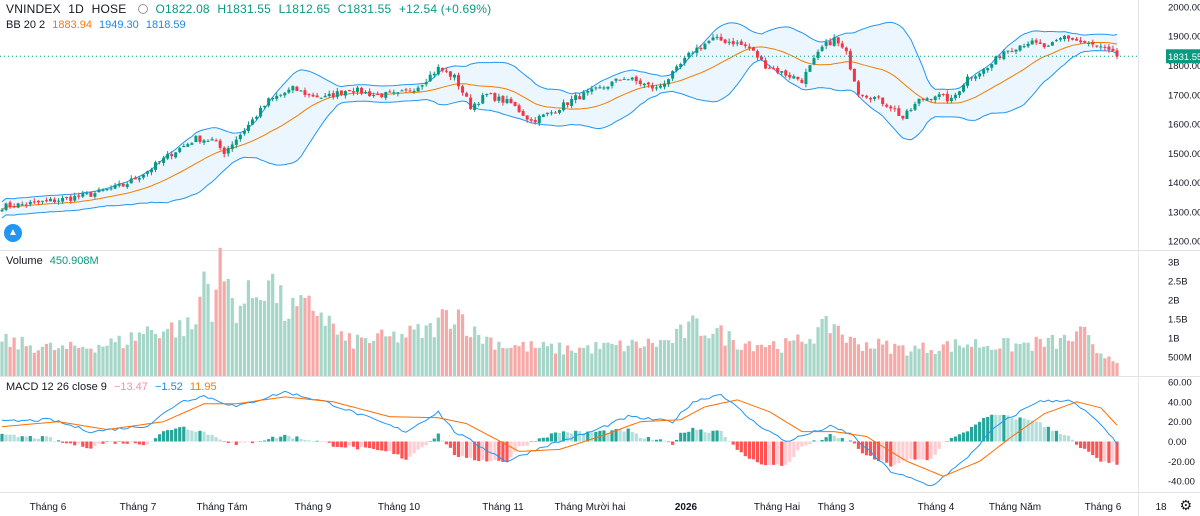 This screenshot has width=1200, height=516. Describe the element at coordinates (119, 25) in the screenshot. I see `bb-upper-value: 1949.30` at that location.